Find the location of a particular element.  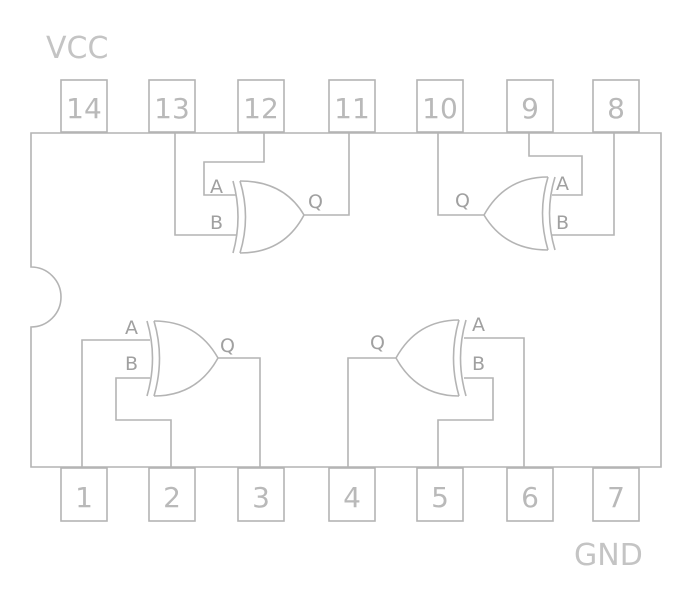

pin-9: 9 is located at coordinates (530, 106).